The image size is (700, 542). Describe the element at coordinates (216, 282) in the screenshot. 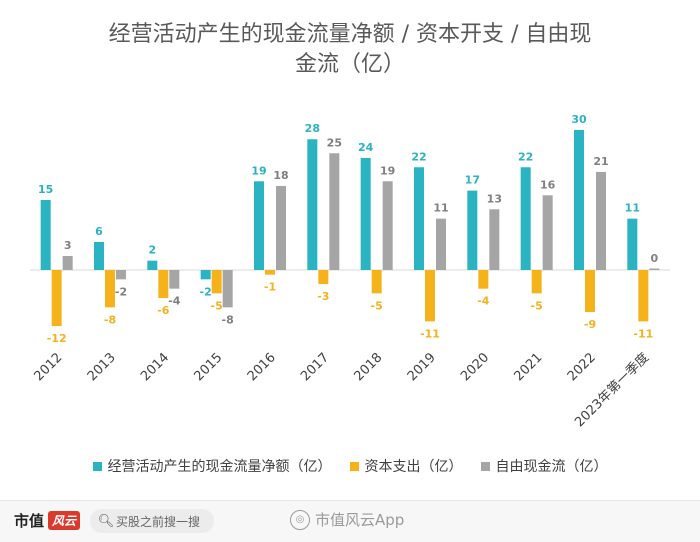

I see `bar-capex-2015` at that location.